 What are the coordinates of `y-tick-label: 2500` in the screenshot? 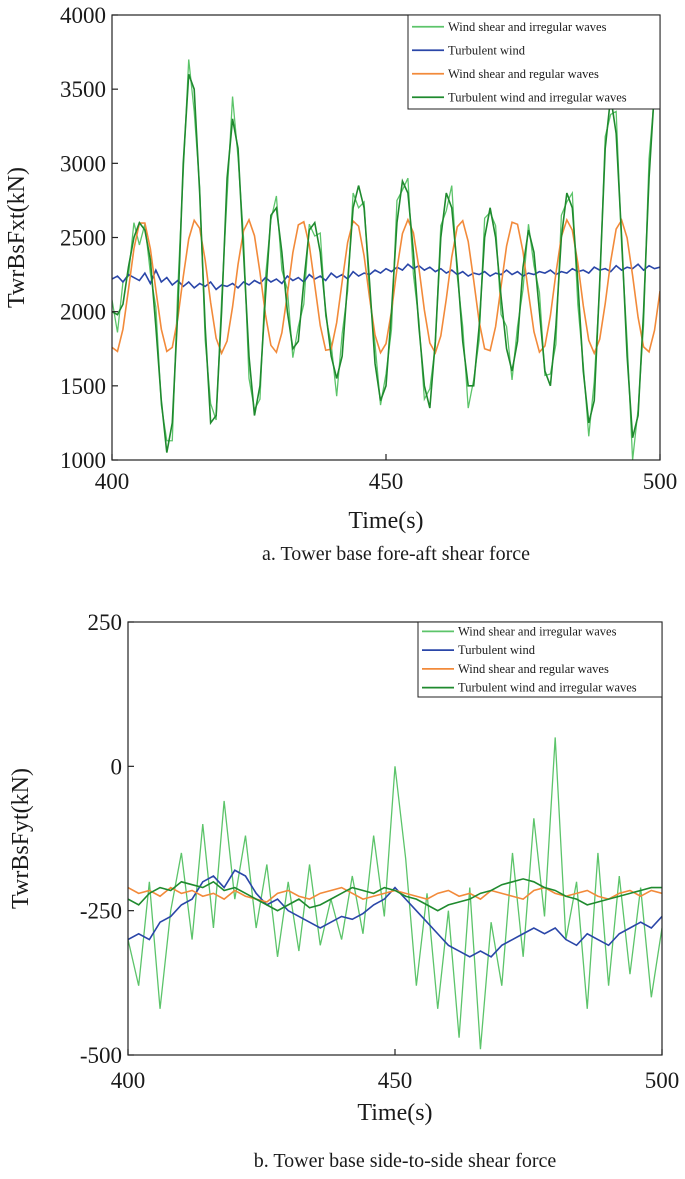 It's located at (83, 238).